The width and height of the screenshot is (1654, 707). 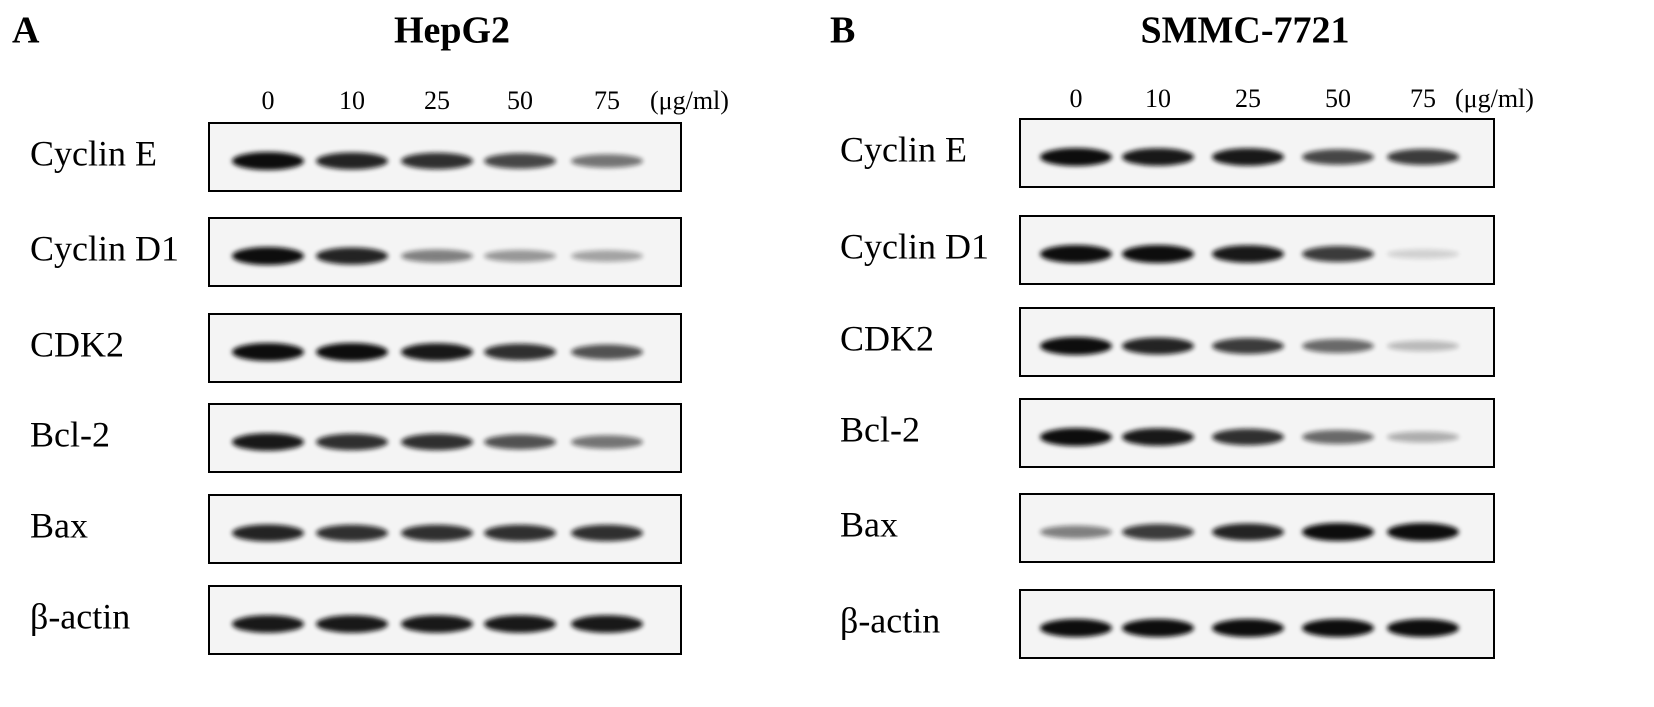 What do you see at coordinates (1245, 31) in the screenshot?
I see `panel-title: SMMC-7721` at bounding box center [1245, 31].